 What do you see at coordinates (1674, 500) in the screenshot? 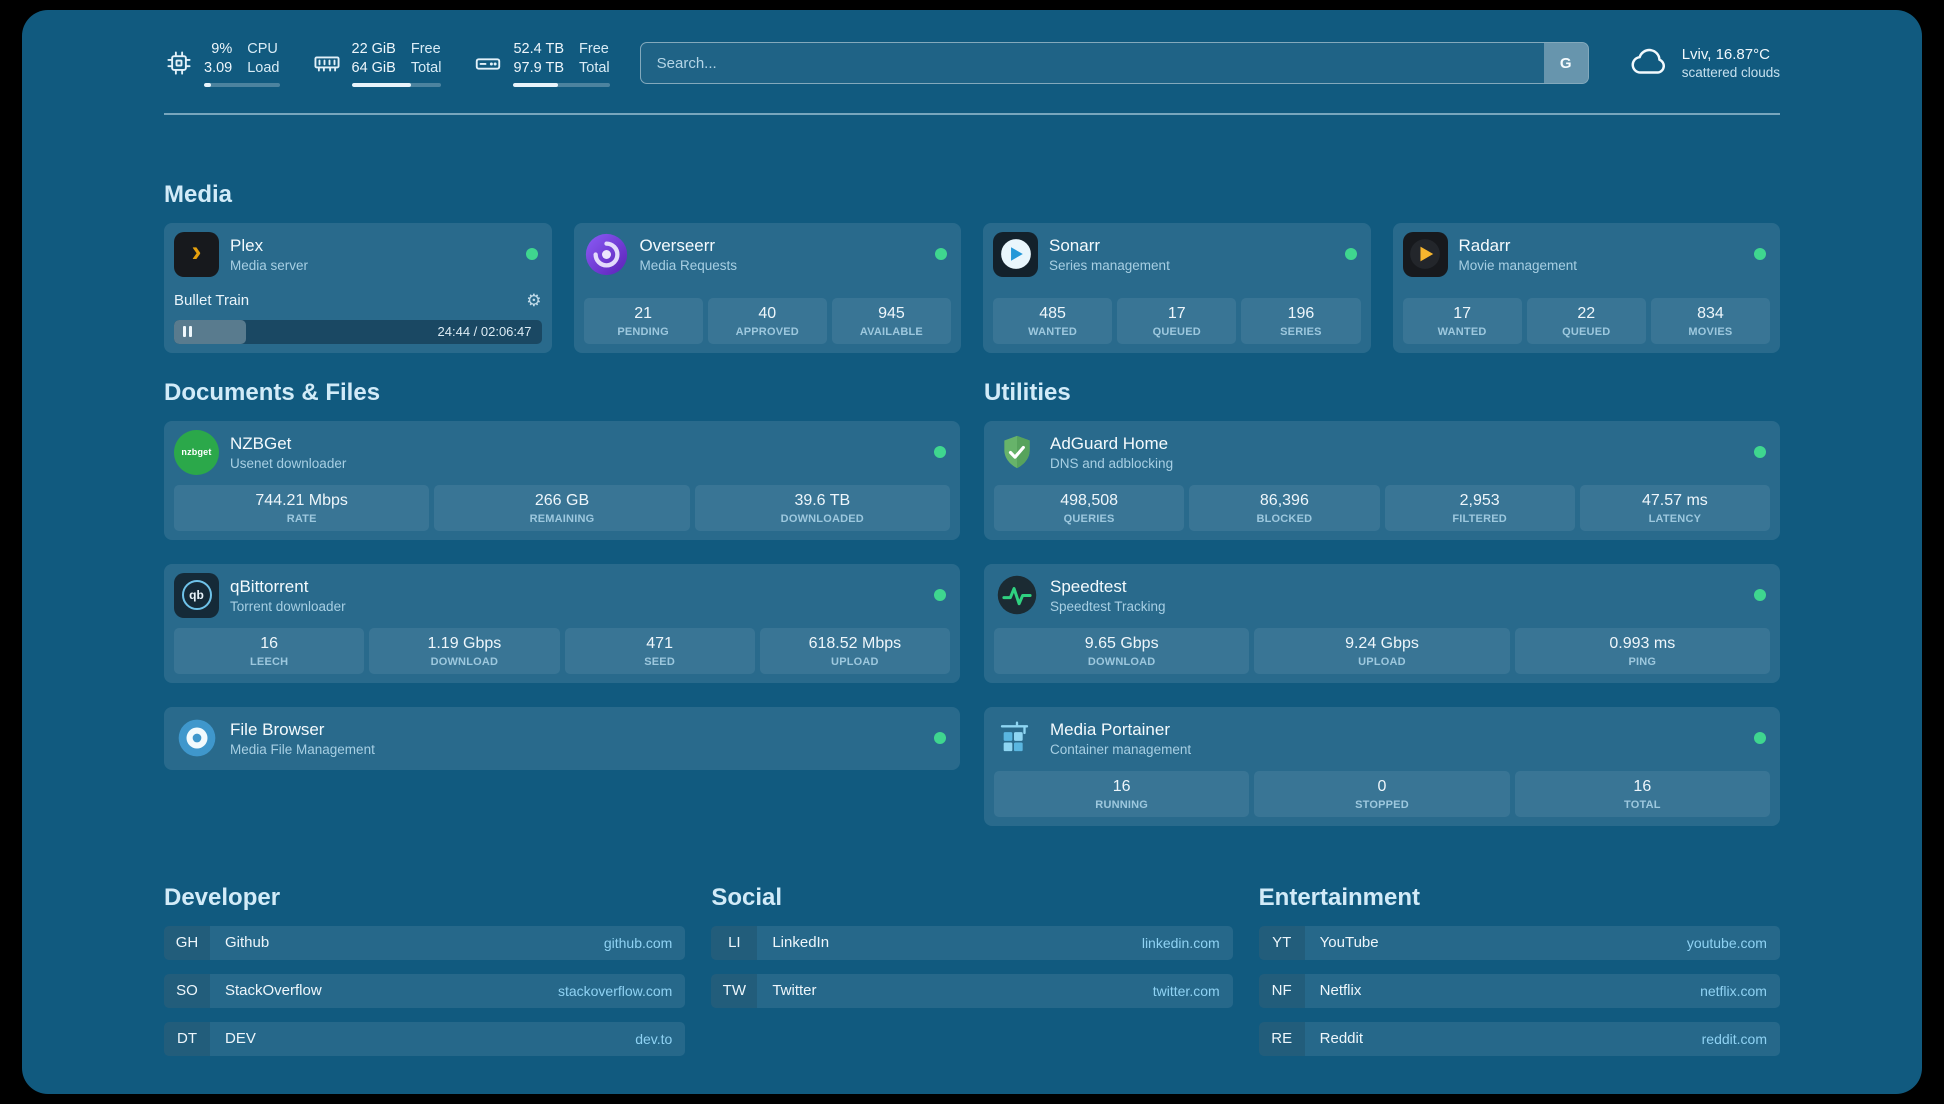
I see `stat-value: 47.57 ms` at bounding box center [1674, 500].